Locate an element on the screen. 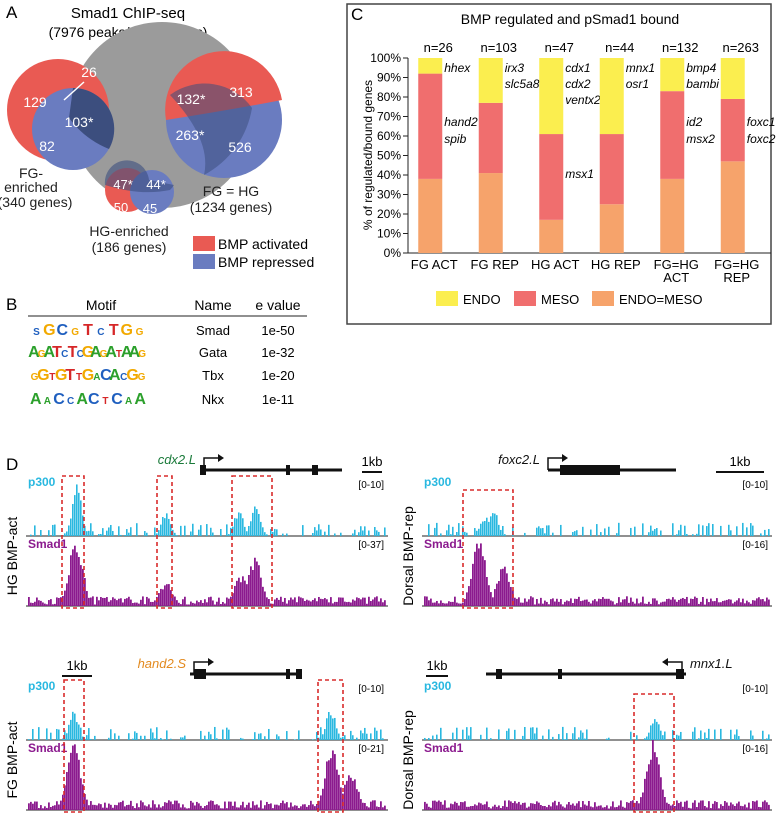 The width and height of the screenshot is (777, 819). n-label: n=47 is located at coordinates (559, 47).